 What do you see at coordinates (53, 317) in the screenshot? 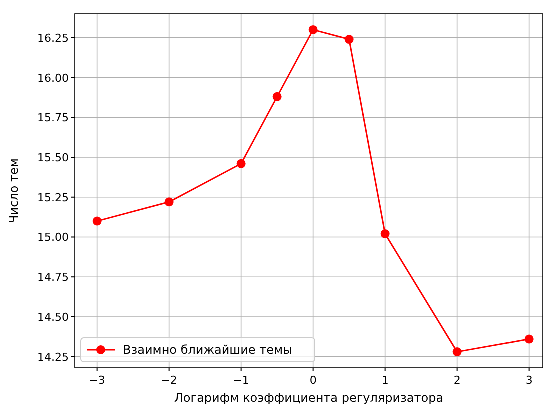
I see `y-tick-label: 14.50` at bounding box center [53, 317].